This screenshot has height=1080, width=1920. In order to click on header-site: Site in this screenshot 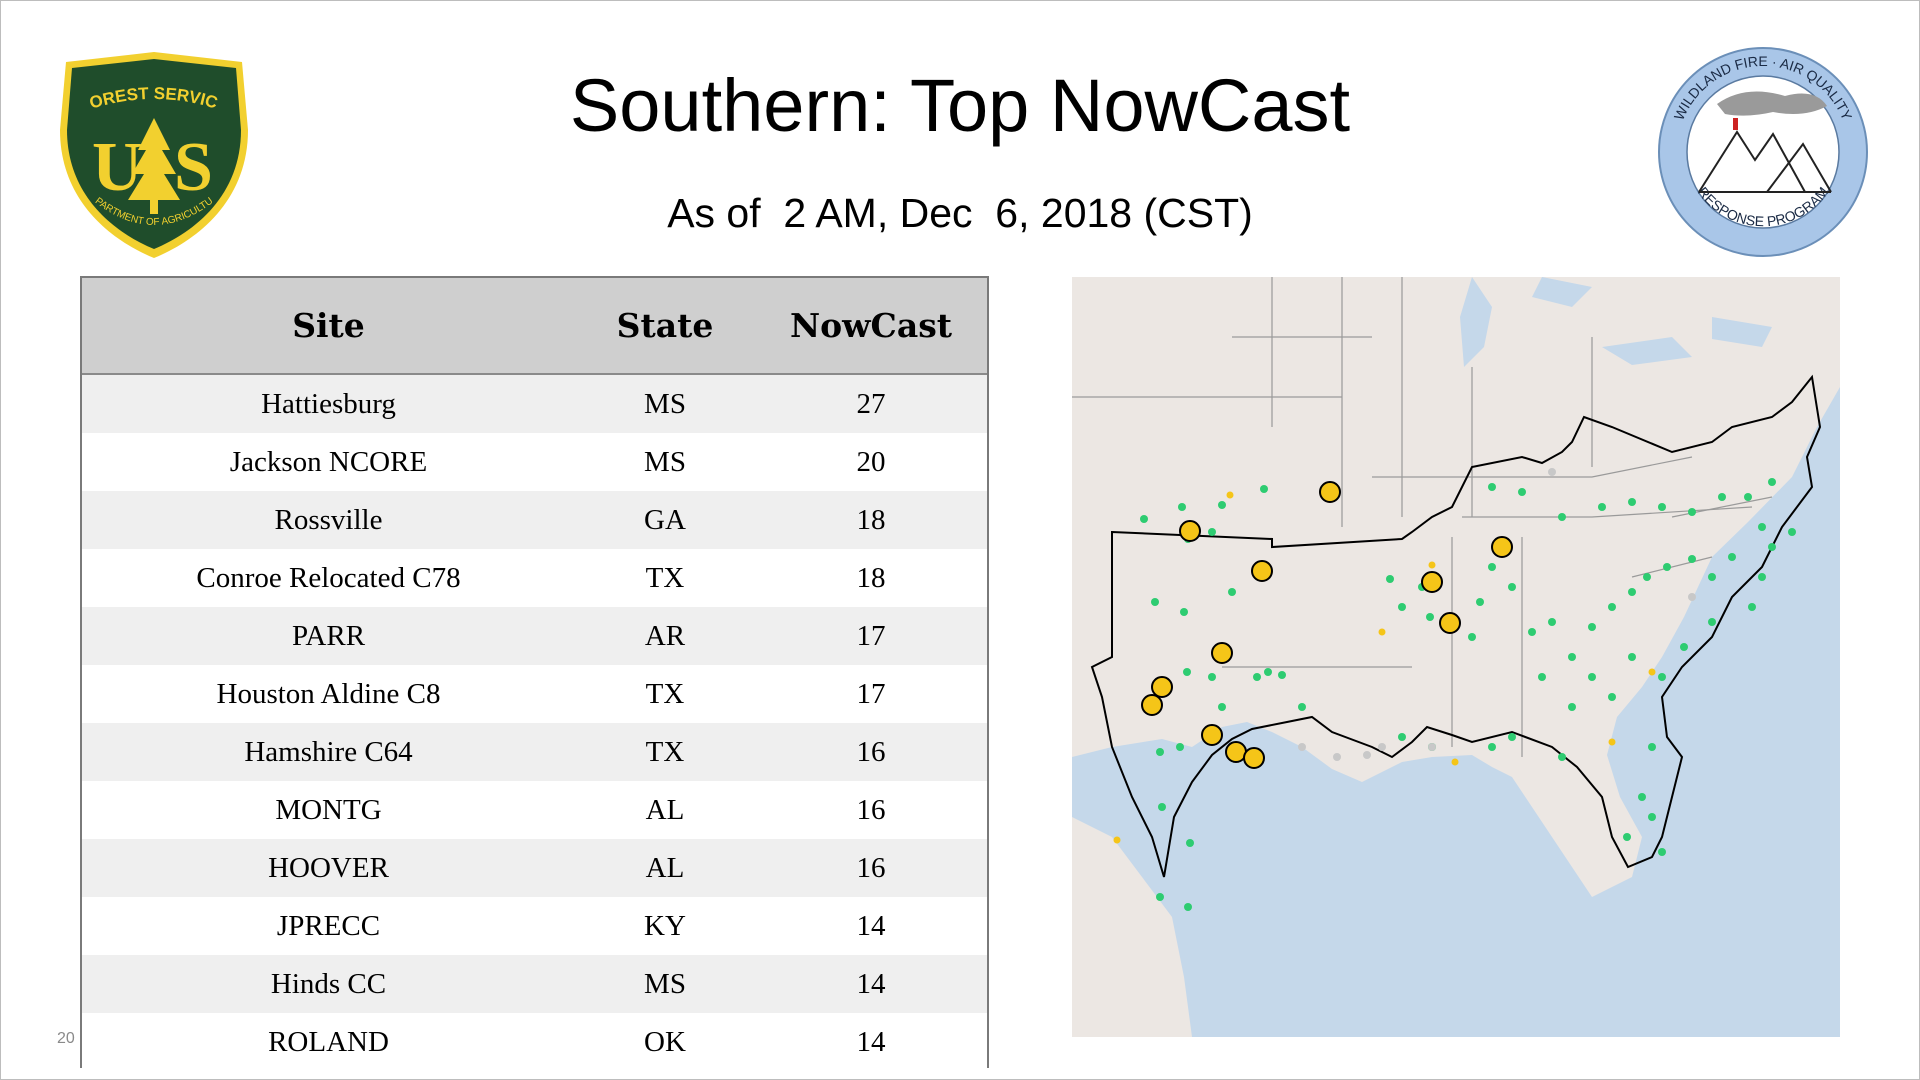, I will do `click(328, 325)`.